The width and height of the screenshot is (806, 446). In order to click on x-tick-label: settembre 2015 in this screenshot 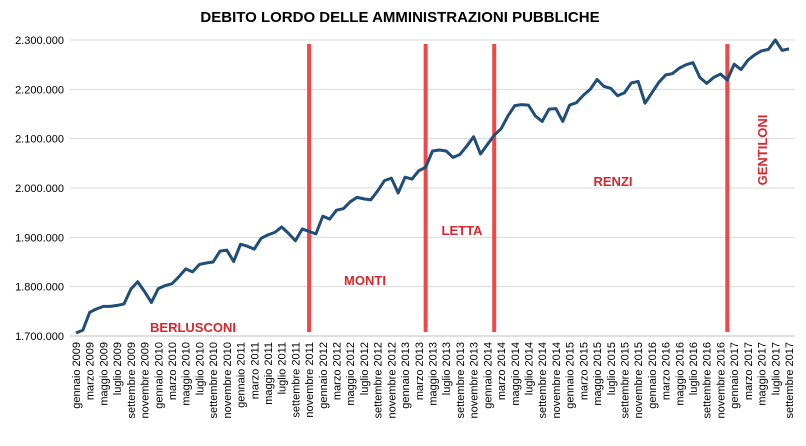, I will do `click(625, 380)`.